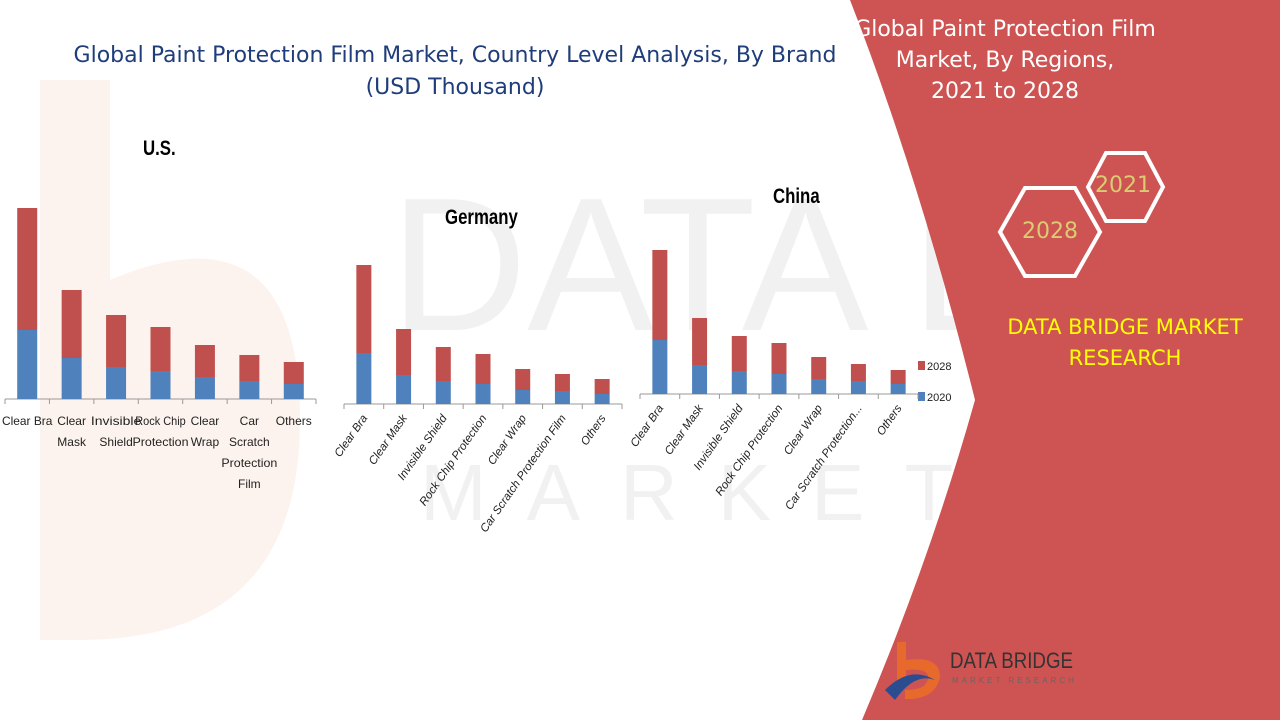 This screenshot has height=720, width=1280. I want to click on x-tick-label: Mask, so click(72, 442).